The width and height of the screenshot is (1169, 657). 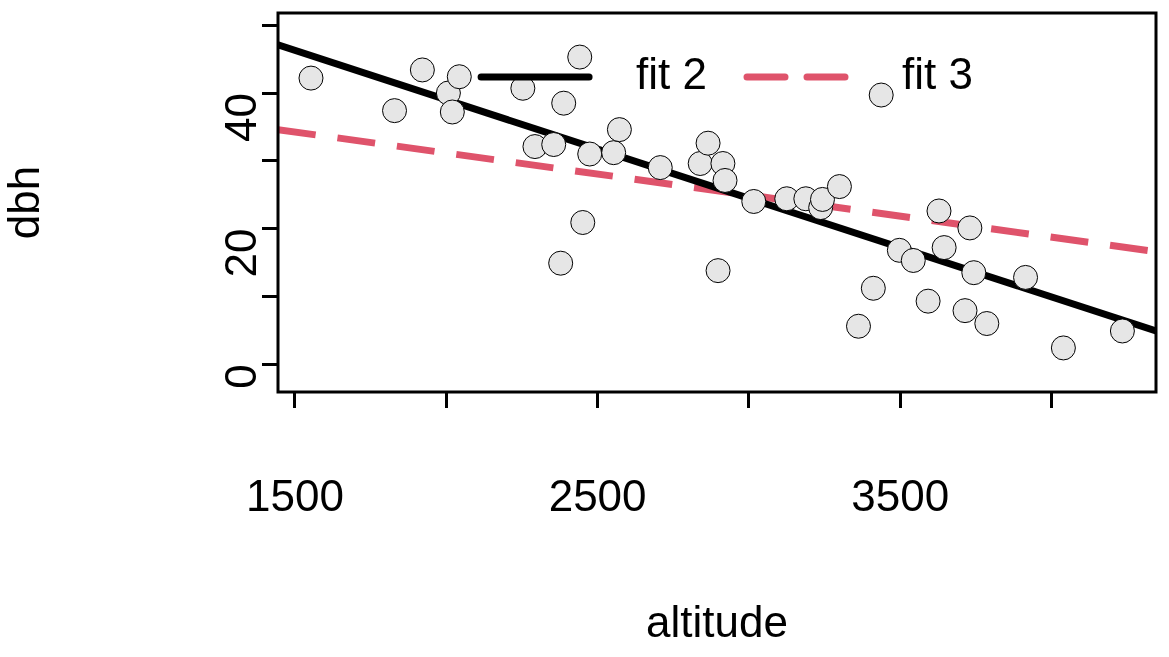 I want to click on legend-label: fit 3, so click(x=937, y=74).